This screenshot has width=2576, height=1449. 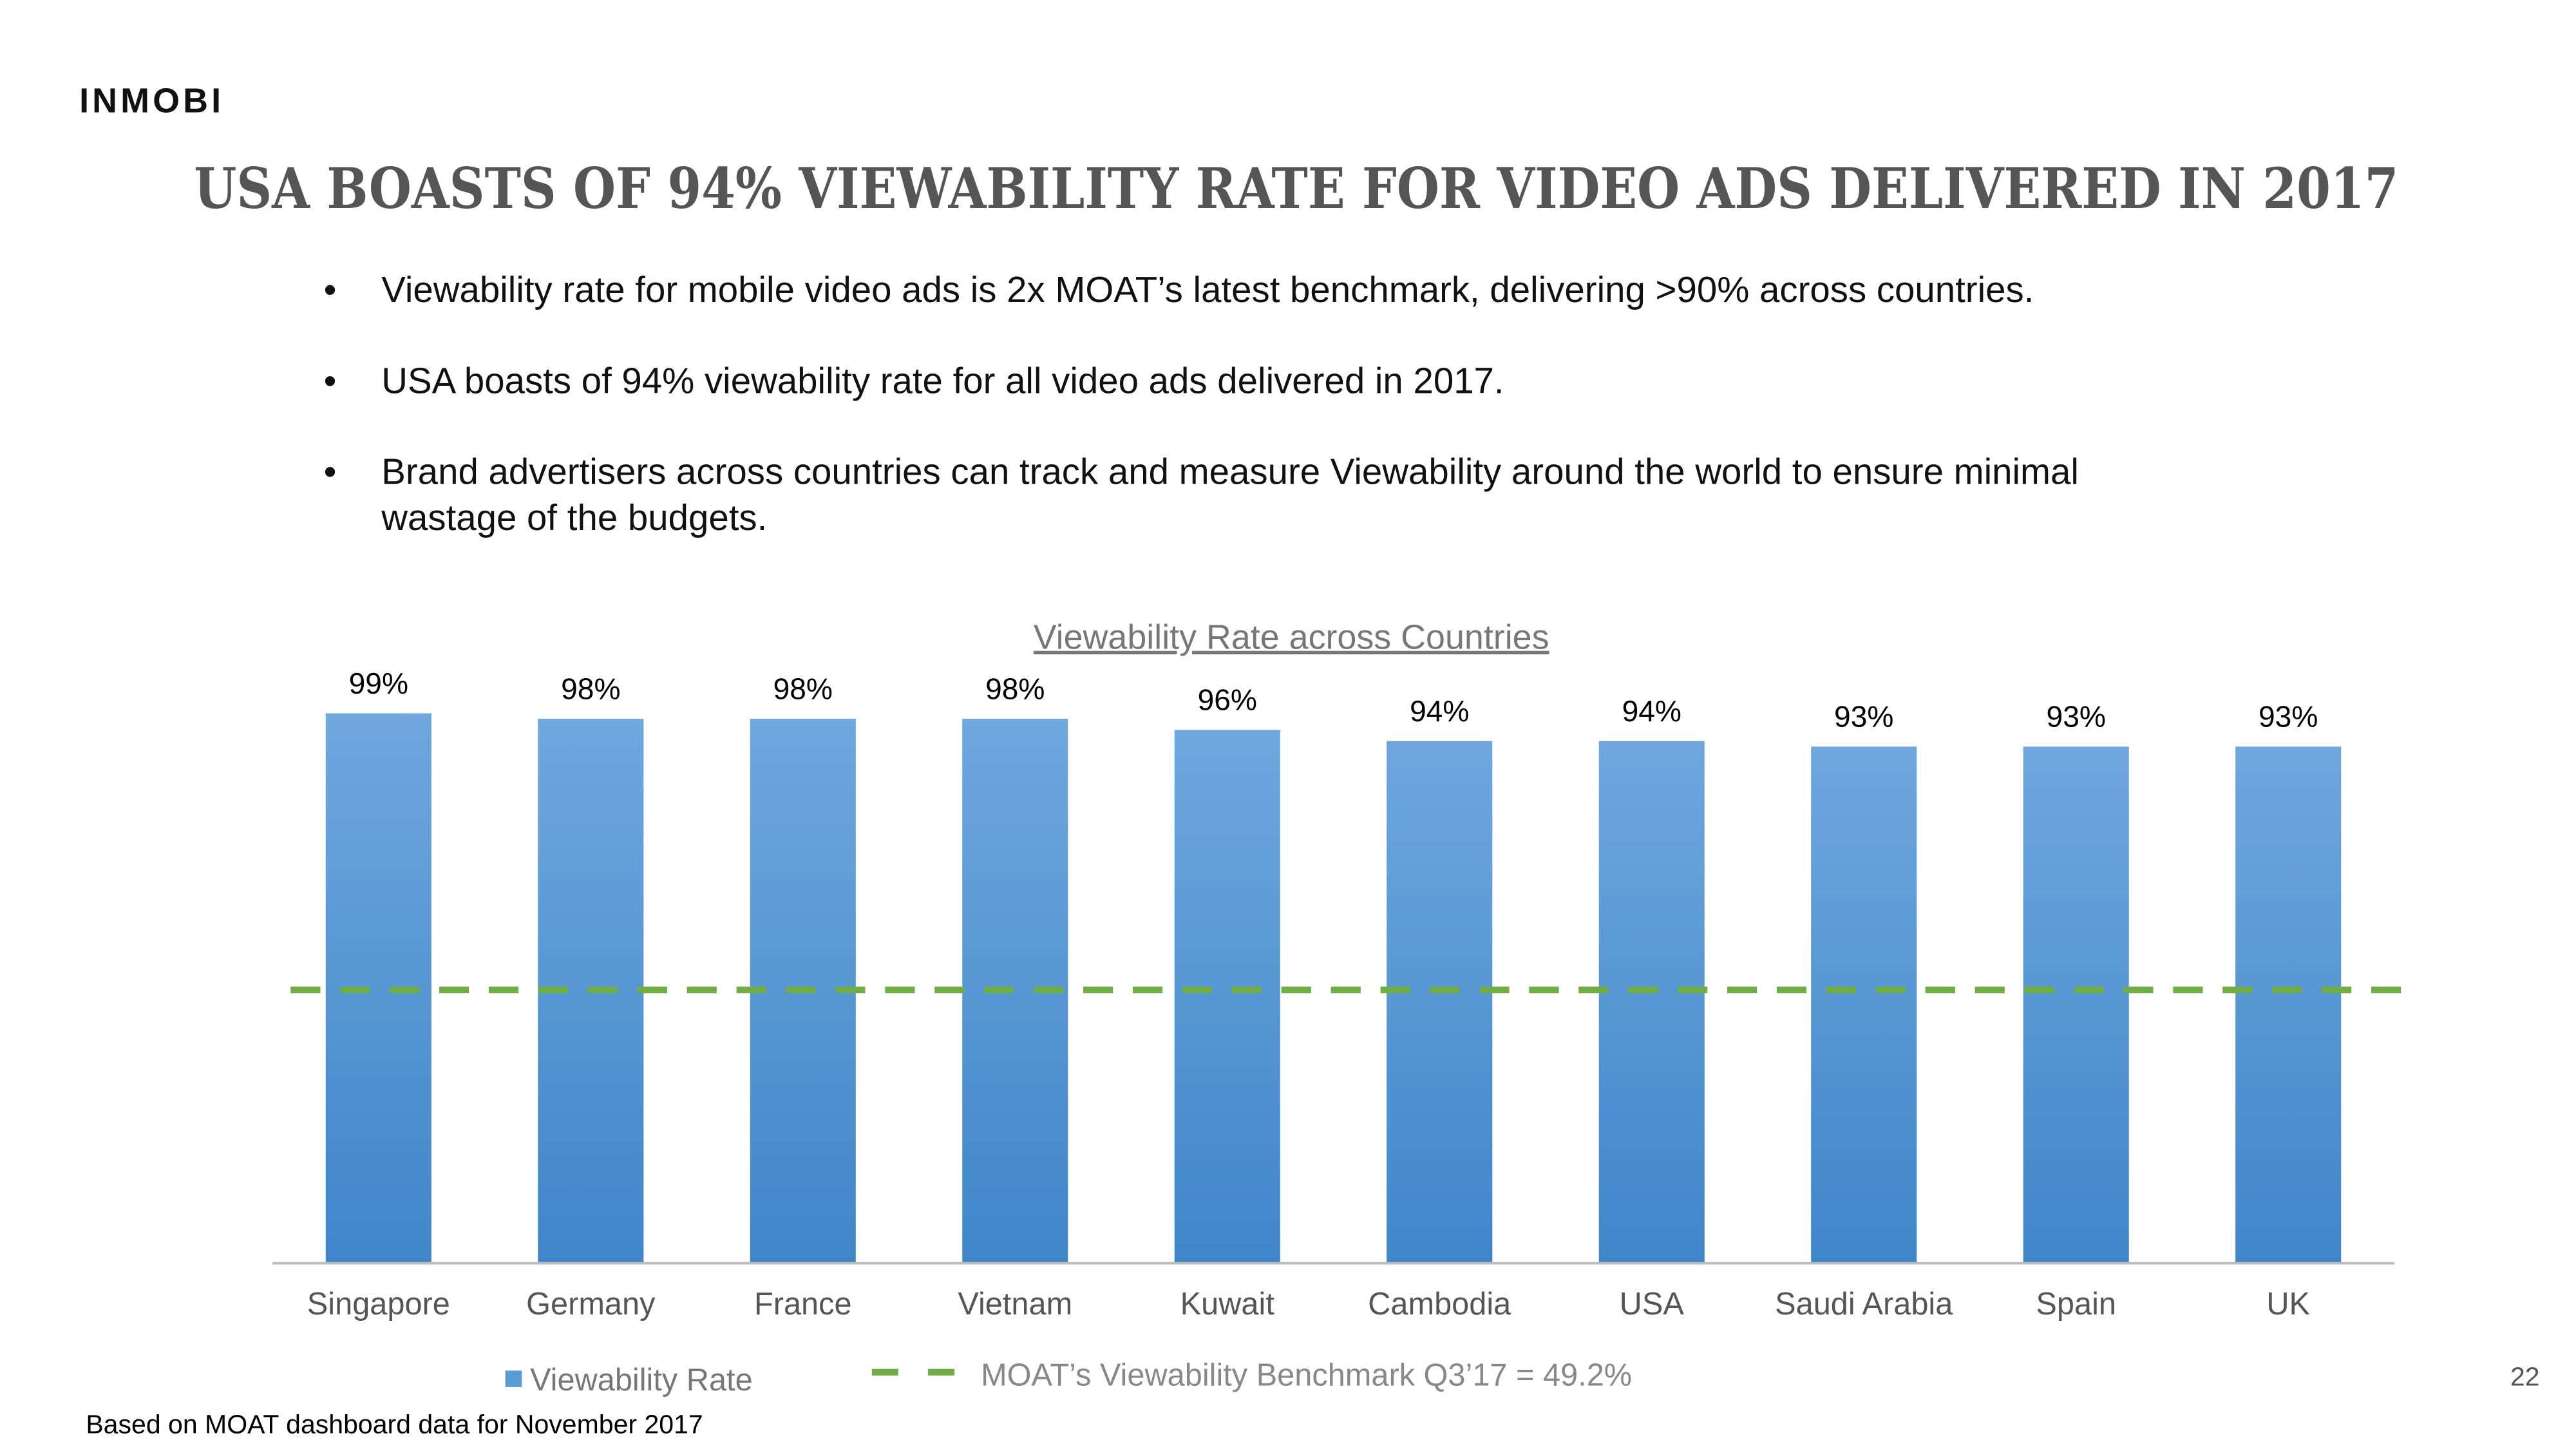 What do you see at coordinates (2076, 1304) in the screenshot?
I see `x-tick-label: Spain` at bounding box center [2076, 1304].